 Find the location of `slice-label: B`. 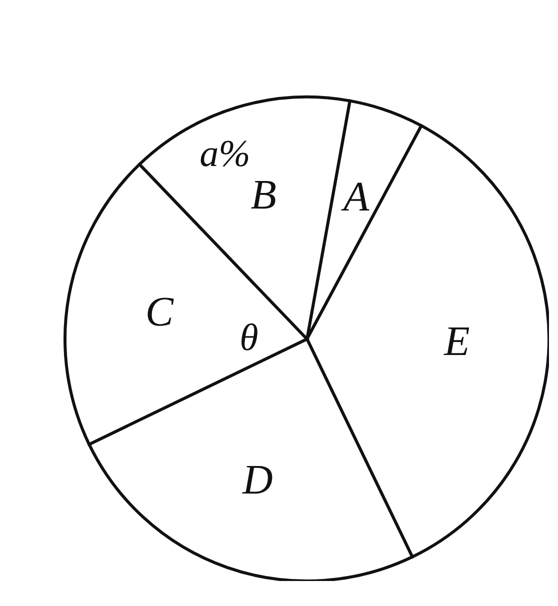

slice-label: B is located at coordinates (263, 195).